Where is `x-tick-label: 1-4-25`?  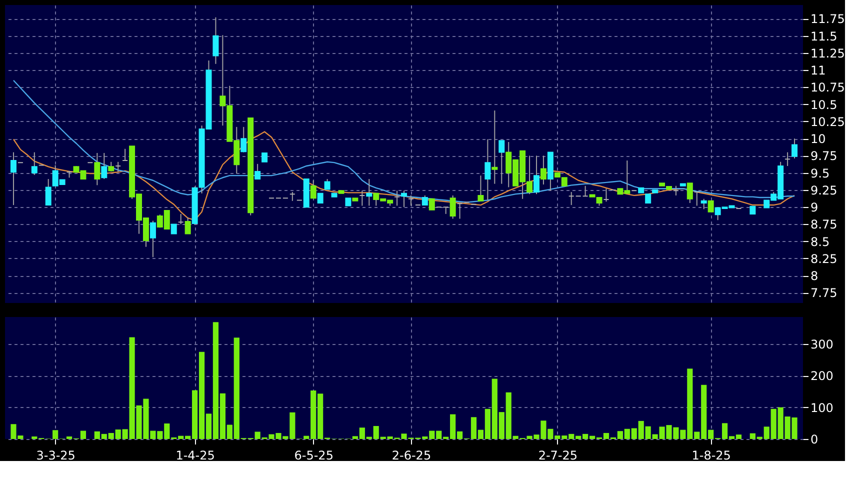 x-tick-label: 1-4-25 is located at coordinates (195, 455).